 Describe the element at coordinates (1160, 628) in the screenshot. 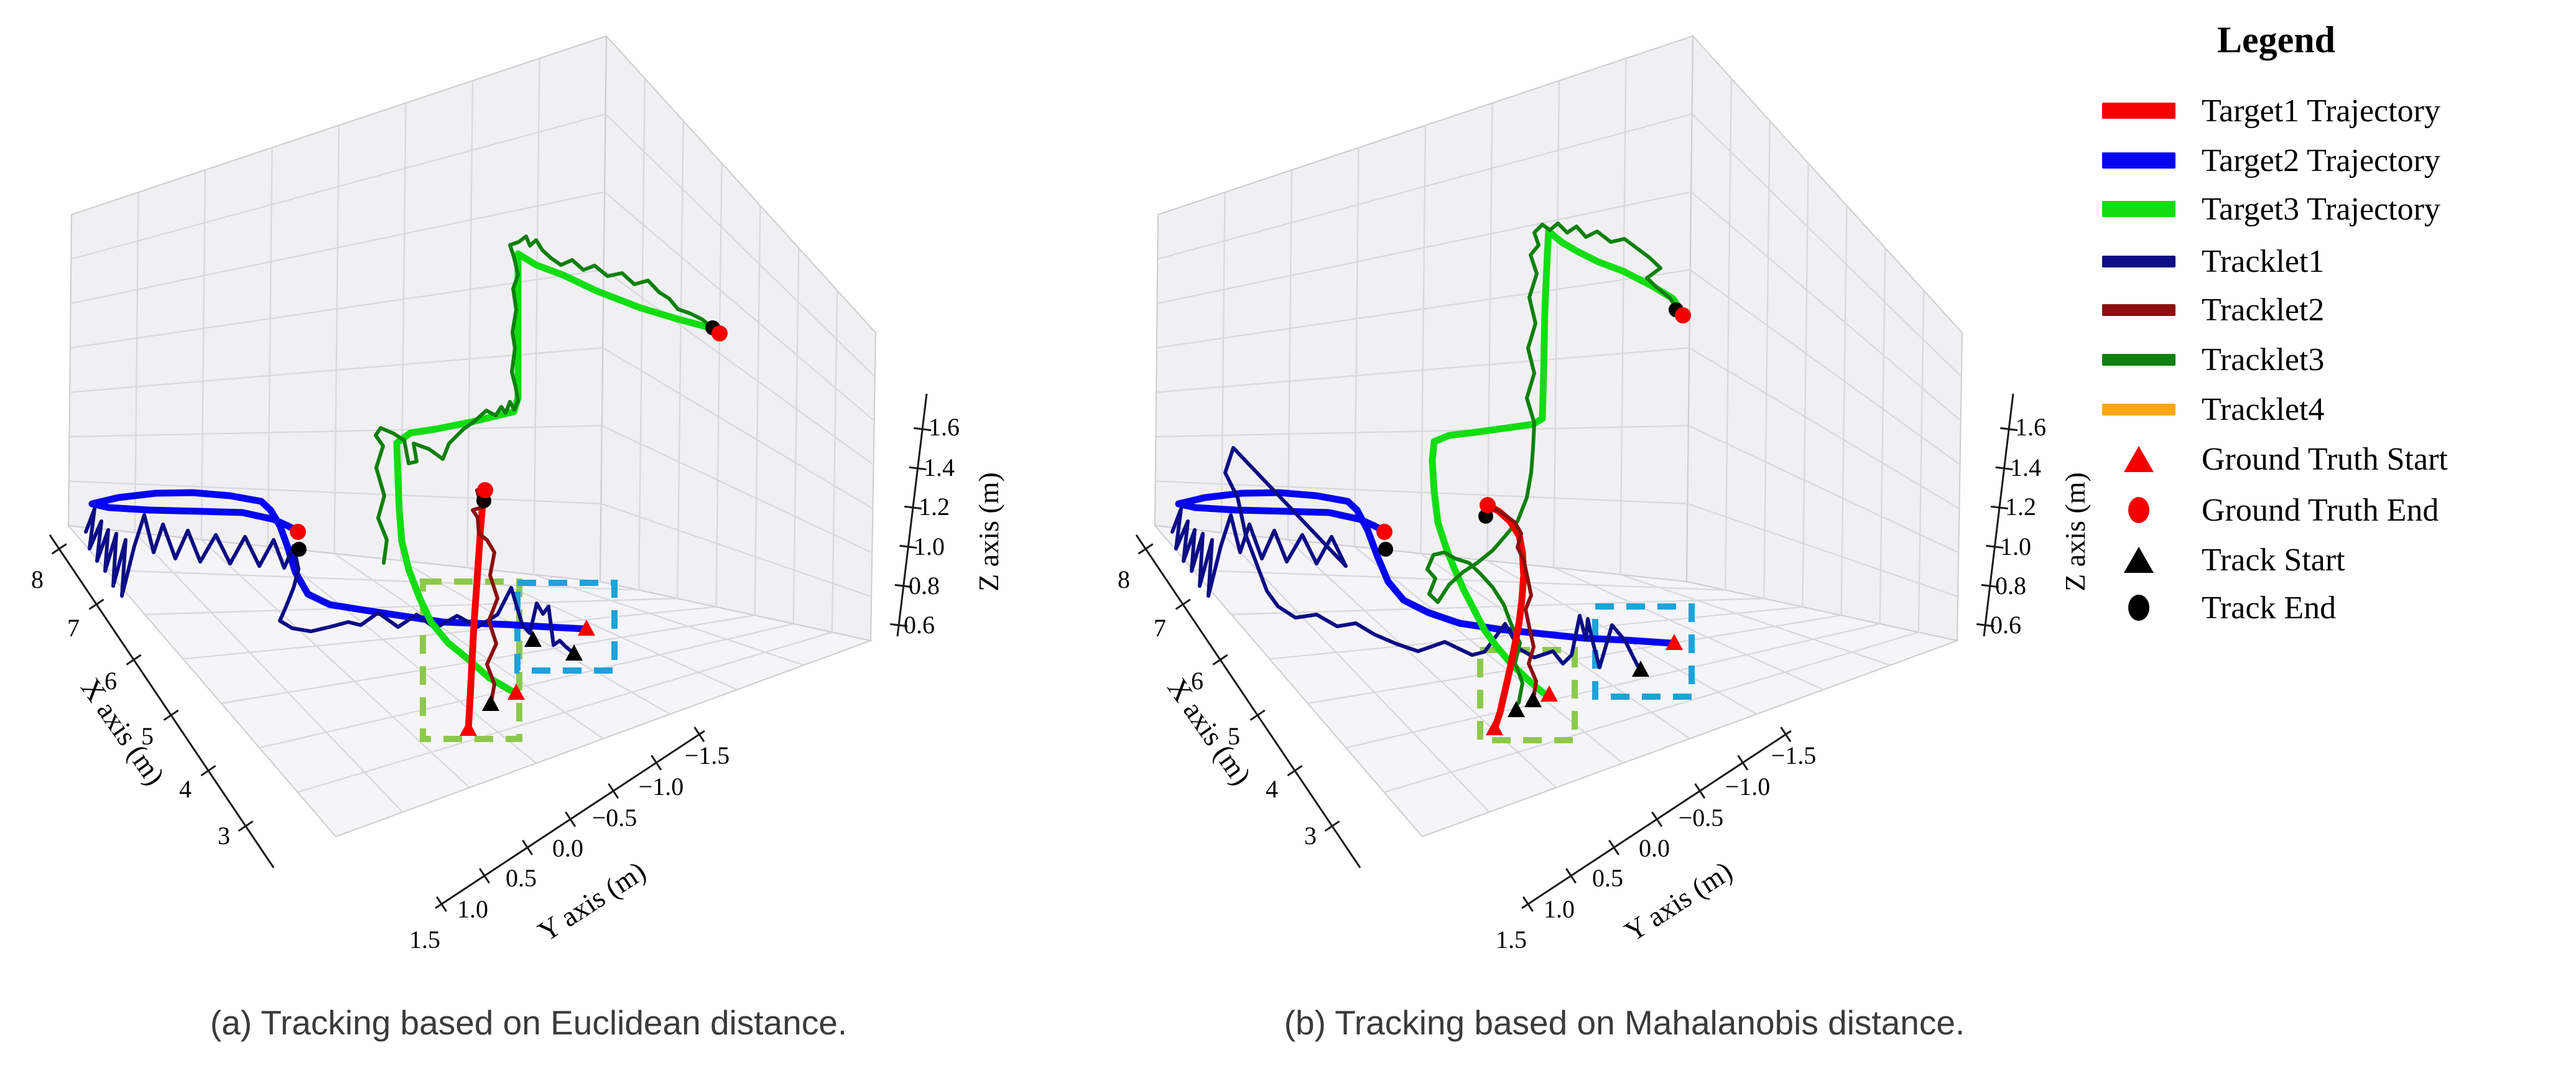

I see `x-axis-tick-label: 7` at that location.